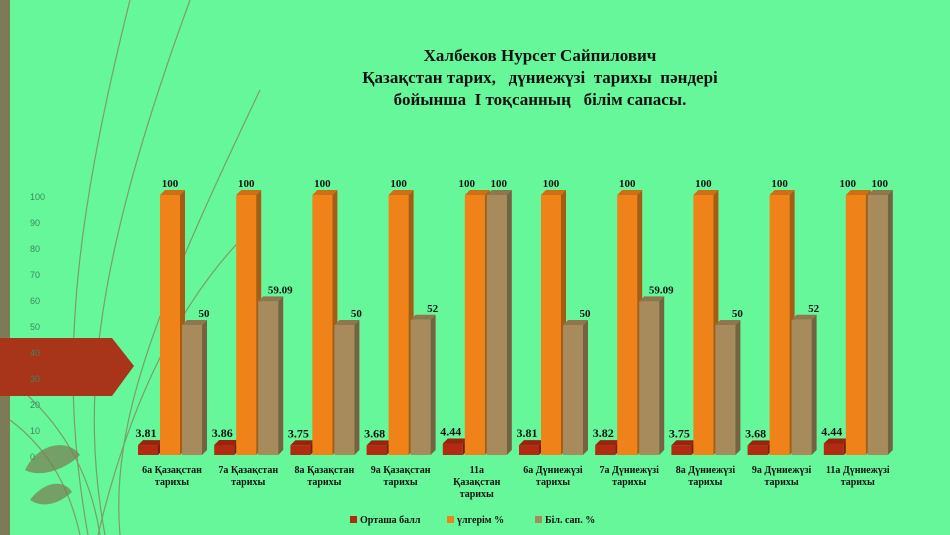 This screenshot has height=535, width=950. Describe the element at coordinates (35, 301) in the screenshot. I see `y-tick-label: 60` at that location.